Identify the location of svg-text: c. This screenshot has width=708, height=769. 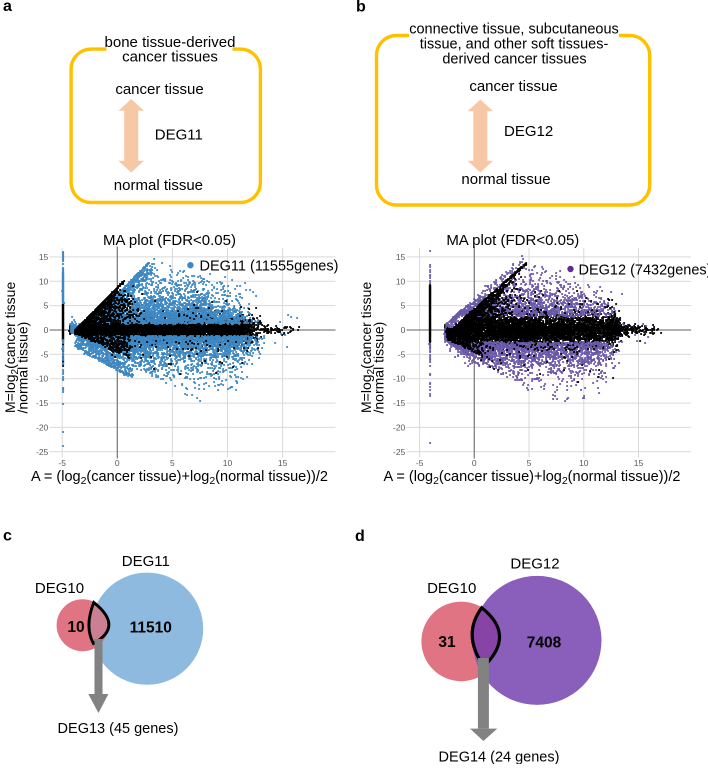
(7, 536).